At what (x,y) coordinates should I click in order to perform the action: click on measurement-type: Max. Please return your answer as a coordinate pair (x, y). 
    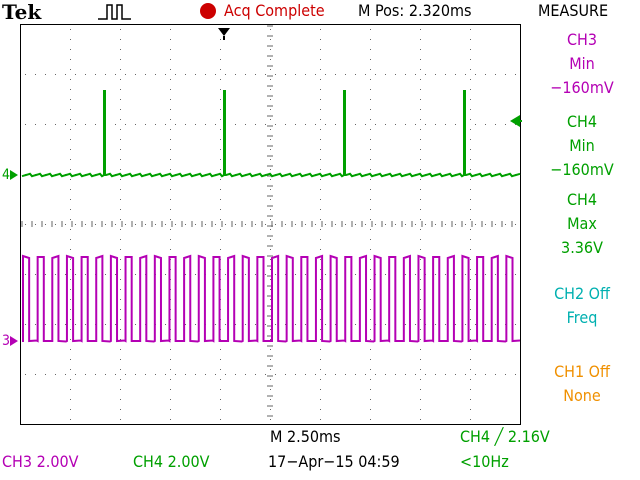
    Looking at the image, I should click on (582, 223).